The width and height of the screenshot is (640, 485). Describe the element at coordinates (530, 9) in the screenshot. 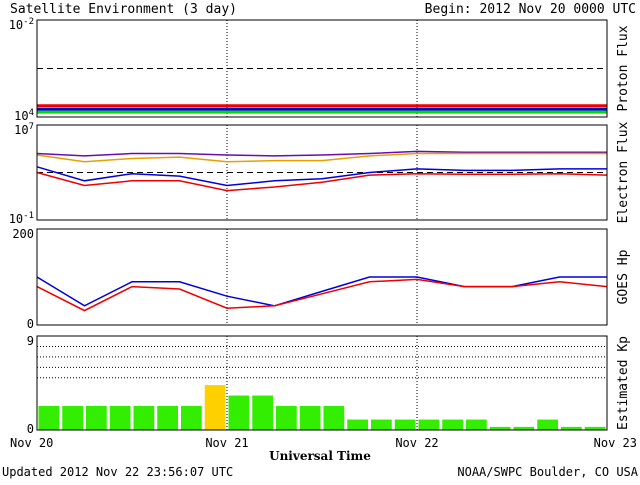

I see `begin-date: Begin: 2012 Nov 20 0000 UTC` at that location.